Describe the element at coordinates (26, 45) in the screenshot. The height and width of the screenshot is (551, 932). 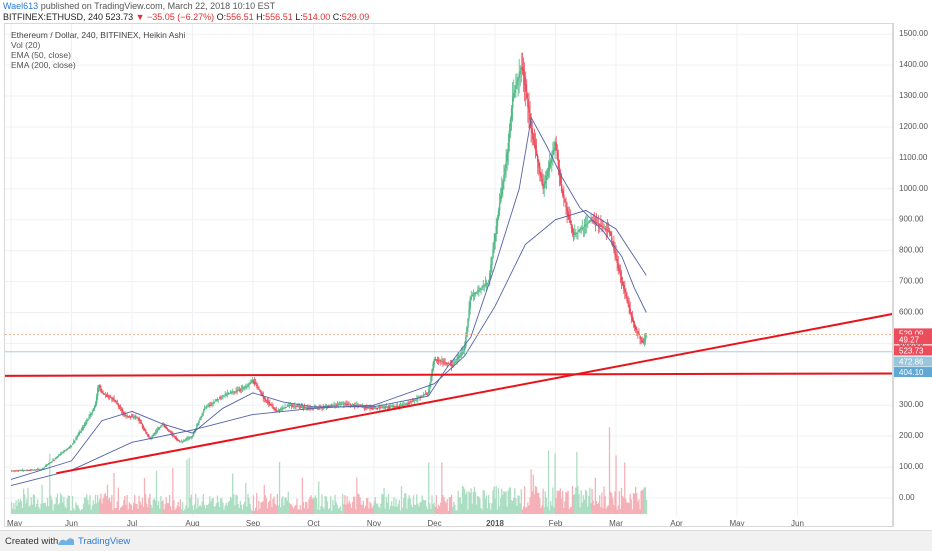
I see `legend-vol: Vol (20)` at that location.